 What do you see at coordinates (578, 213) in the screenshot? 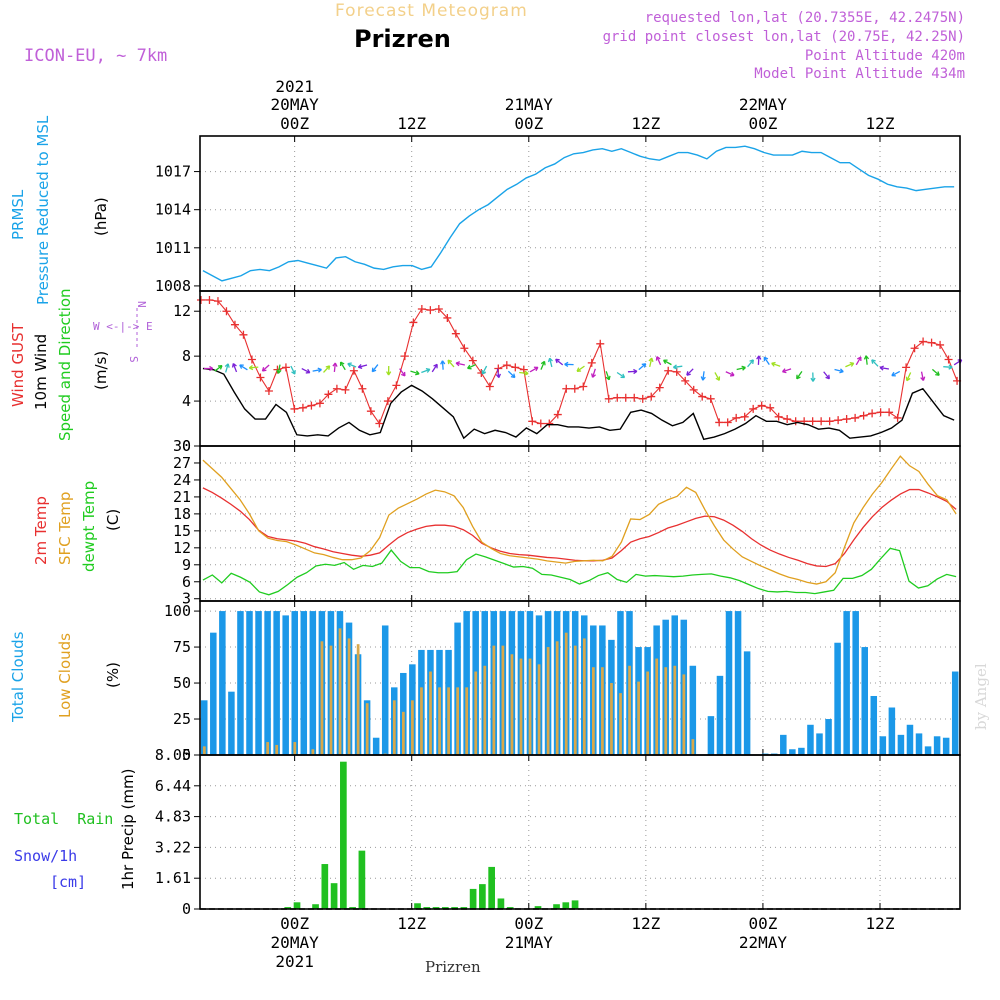
I see `pressure-line` at bounding box center [578, 213].